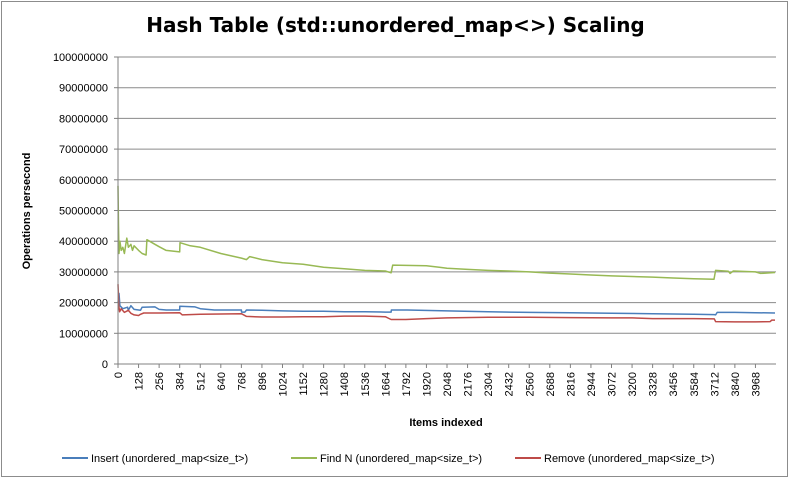 The width and height of the screenshot is (791, 480). What do you see at coordinates (222, 381) in the screenshot?
I see `x-tick-label: 640` at bounding box center [222, 381].